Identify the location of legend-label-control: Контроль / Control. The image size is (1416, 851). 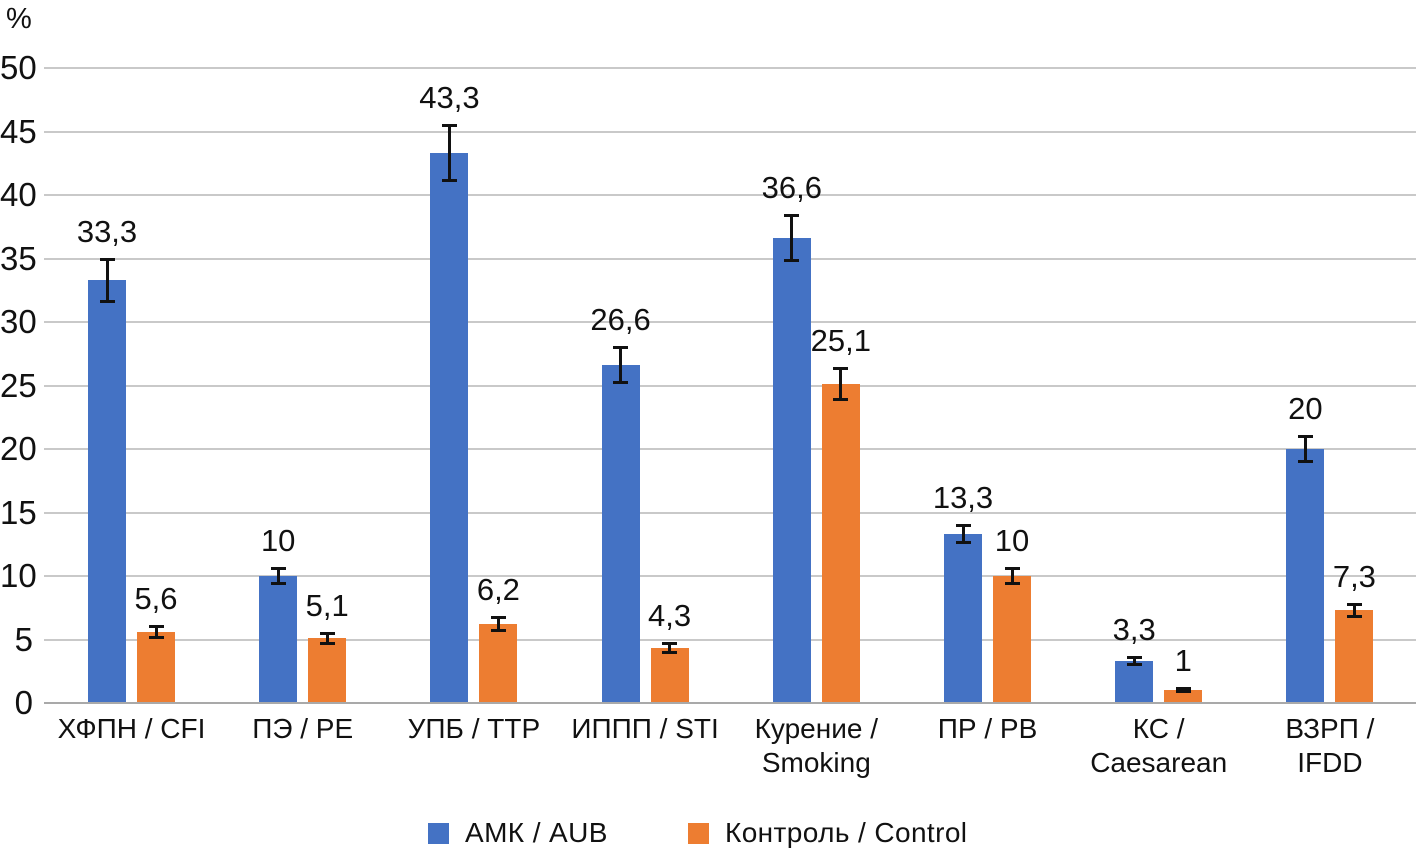
(846, 832).